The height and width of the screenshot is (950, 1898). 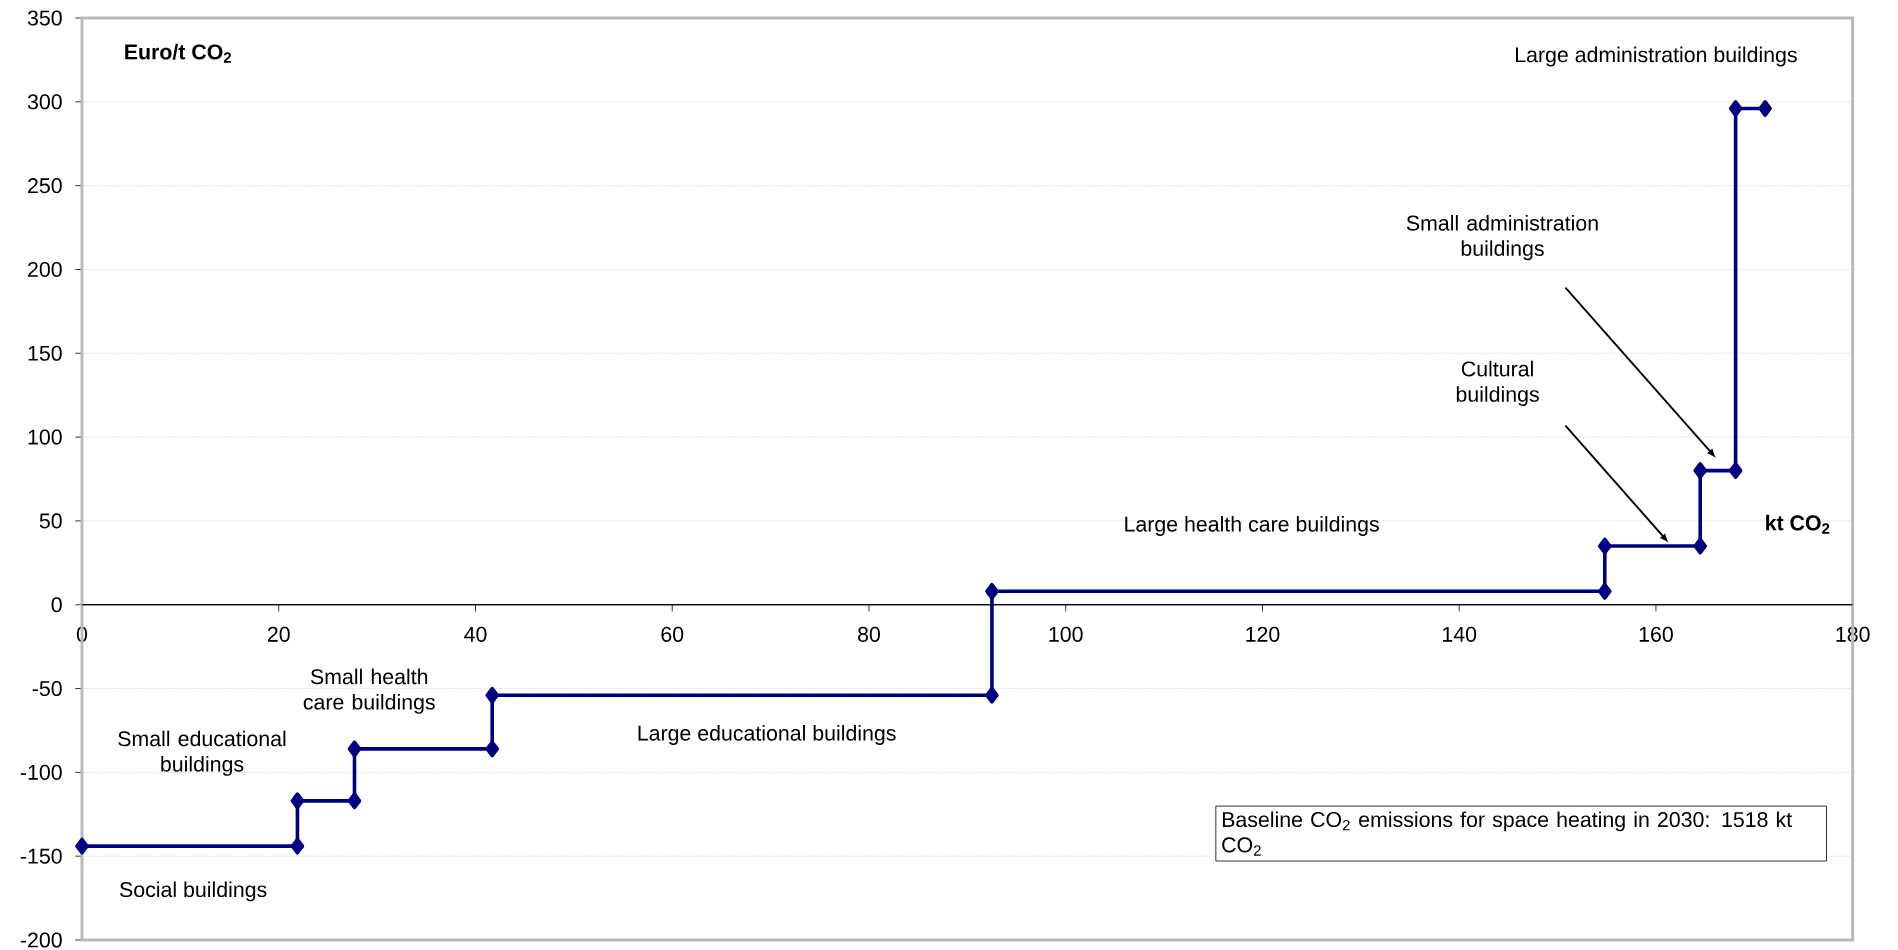 I want to click on annotation: Small health care buildings, so click(x=369, y=691).